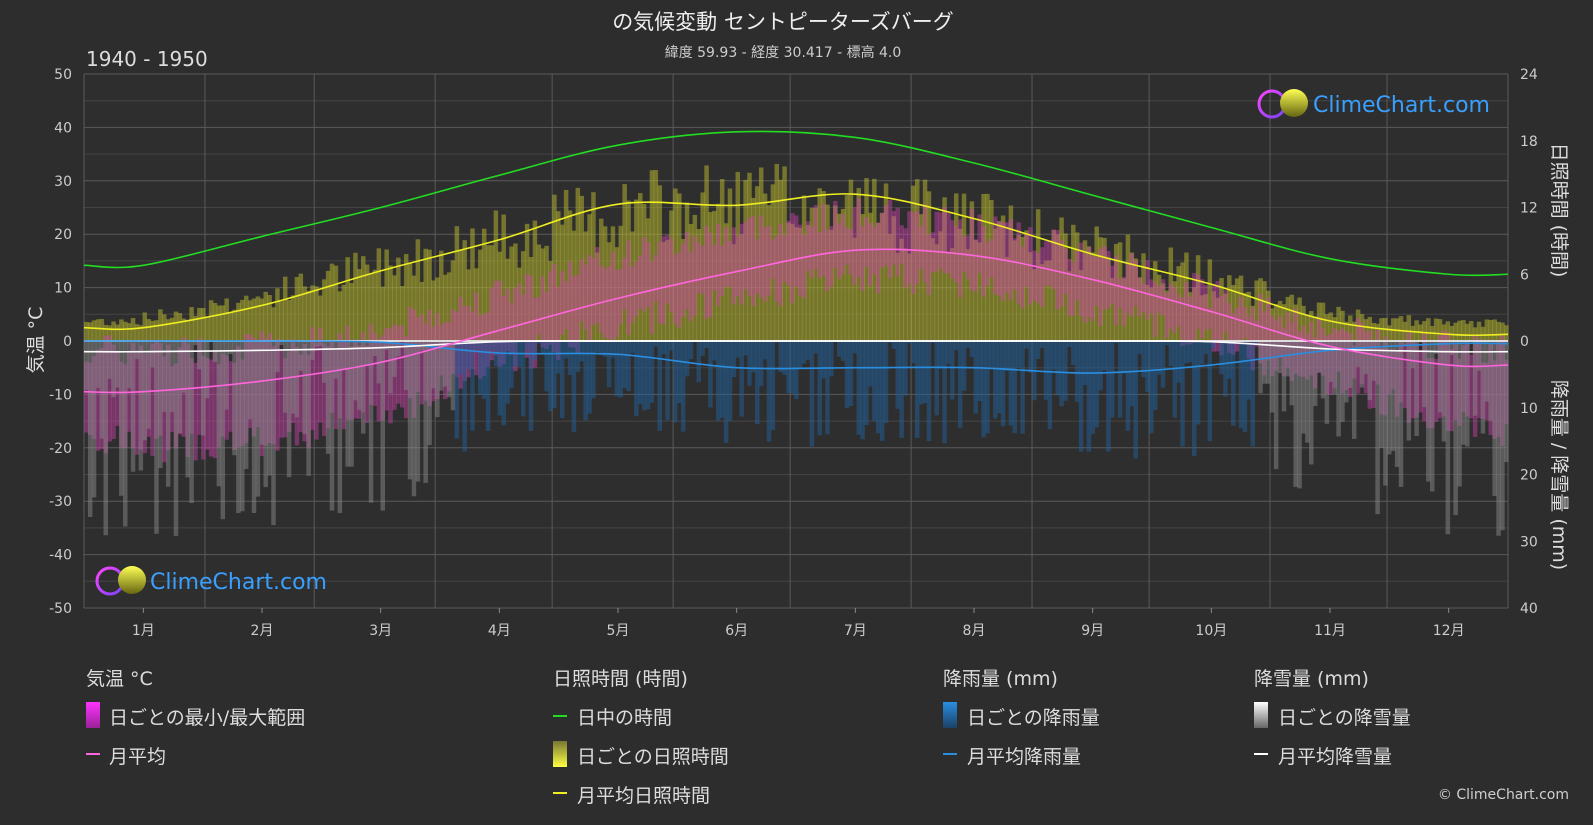 The width and height of the screenshot is (1593, 825). What do you see at coordinates (1330, 631) in the screenshot?
I see `month-tick-label: 11月` at bounding box center [1330, 631].